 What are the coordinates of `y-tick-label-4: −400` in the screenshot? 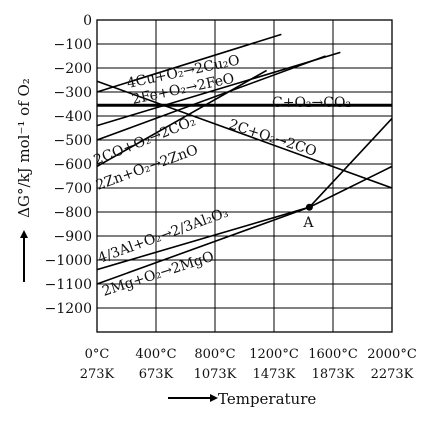 It's located at (73, 117).